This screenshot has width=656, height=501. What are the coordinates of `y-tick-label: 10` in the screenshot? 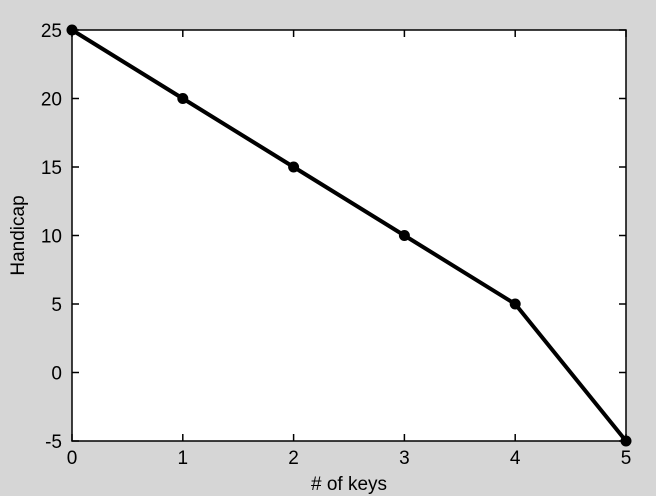 It's located at (51, 237).